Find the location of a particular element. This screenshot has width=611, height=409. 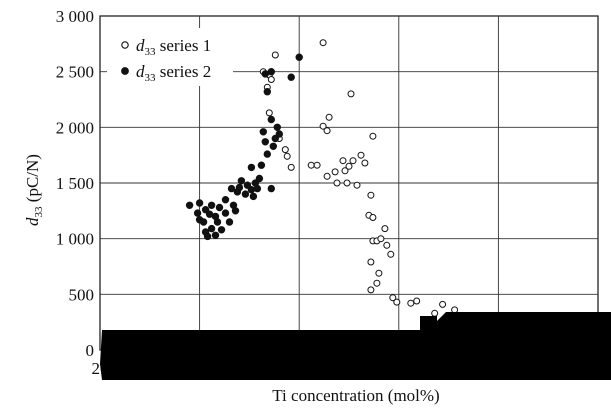

legend: d33 series 1 d33 series 2 is located at coordinates (170, 57).